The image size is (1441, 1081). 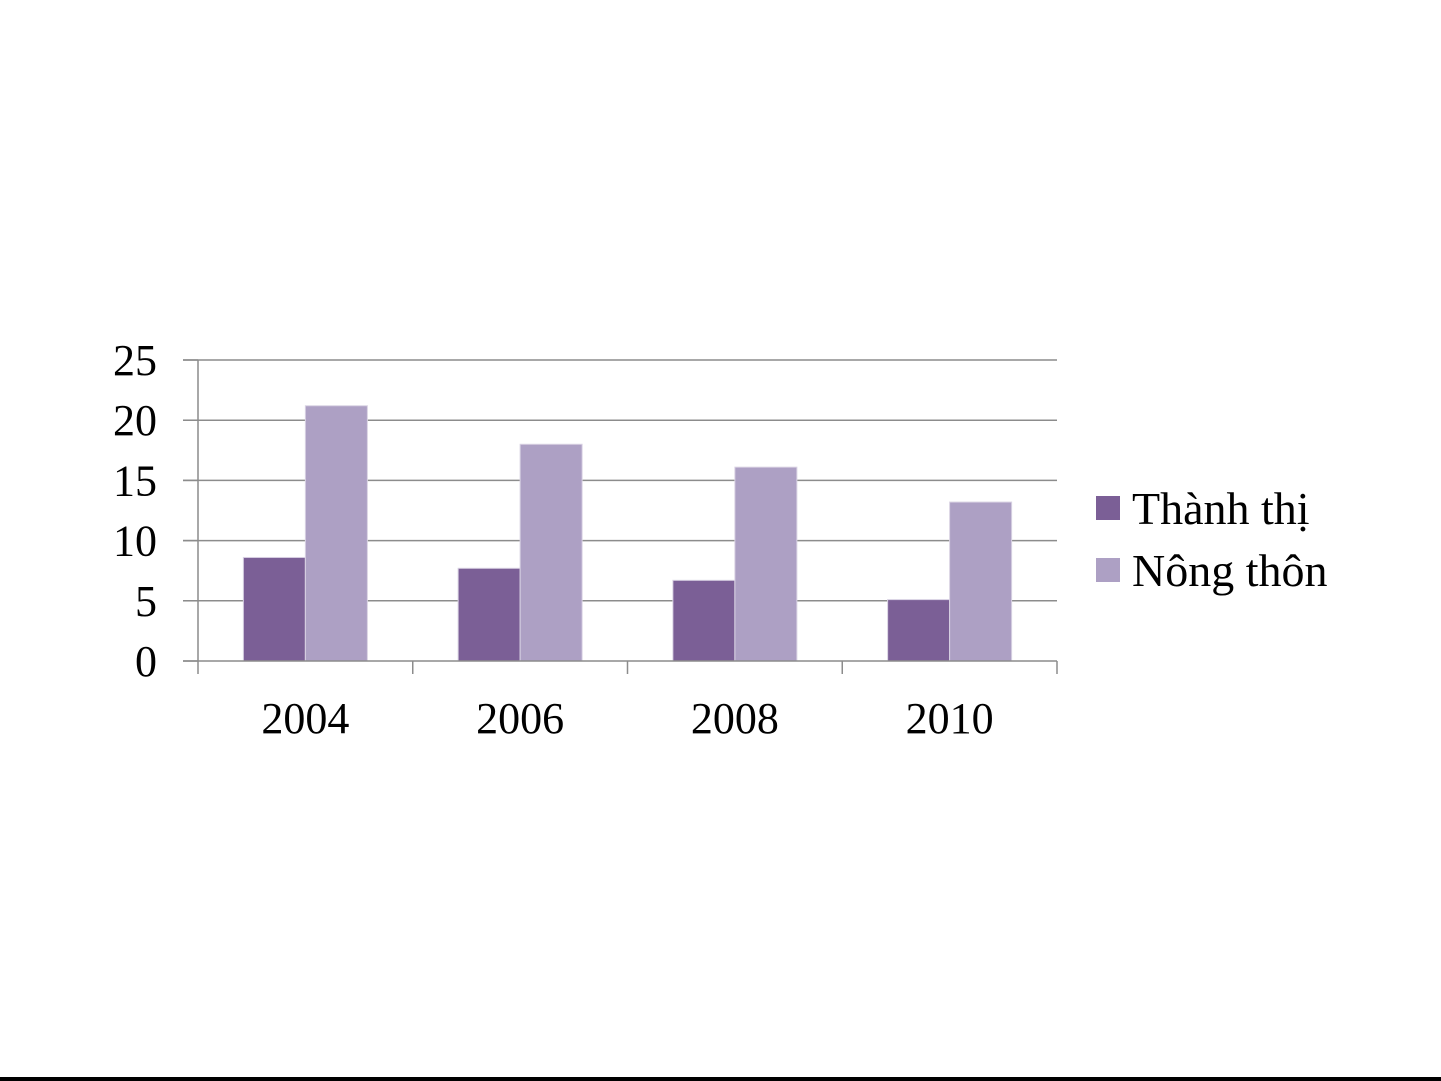 I want to click on y-tick-label: 0, so click(x=146, y=661).